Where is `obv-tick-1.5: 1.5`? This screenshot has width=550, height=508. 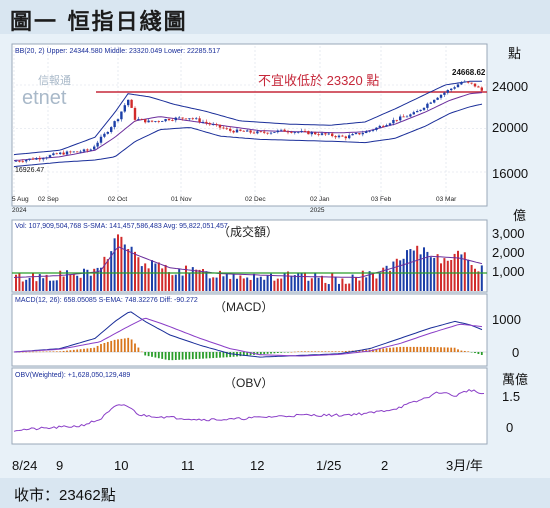
obv-tick-1.5: 1.5 is located at coordinates (511, 396).